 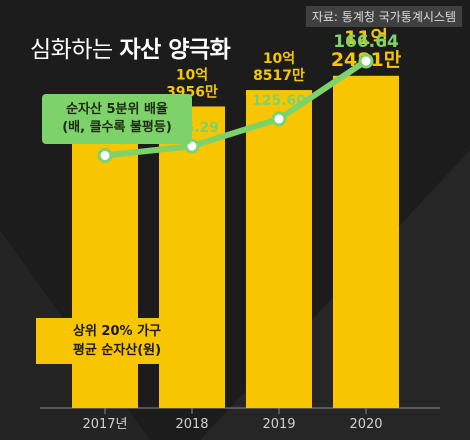 What do you see at coordinates (365, 424) in the screenshot?
I see `x-tick-label-3: 2020` at bounding box center [365, 424].